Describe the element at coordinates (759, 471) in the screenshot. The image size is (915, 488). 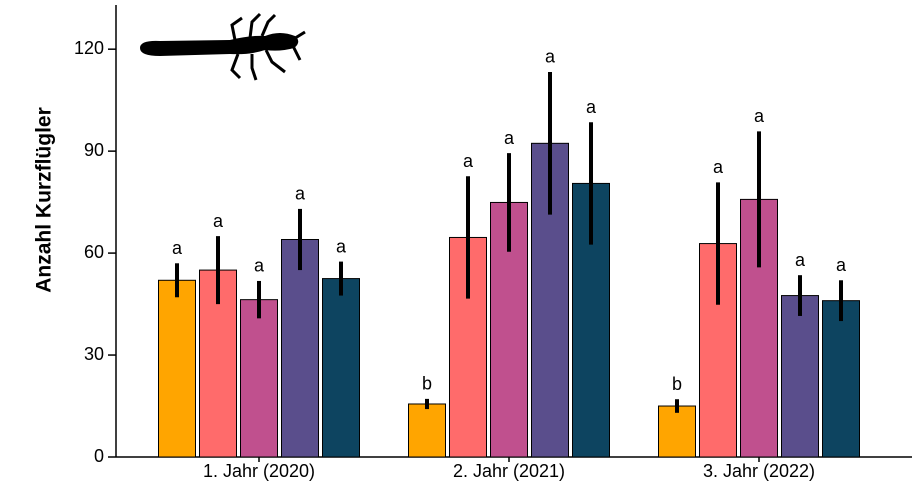
I see `x-tick-label: 3. Jahr (2022)` at that location.